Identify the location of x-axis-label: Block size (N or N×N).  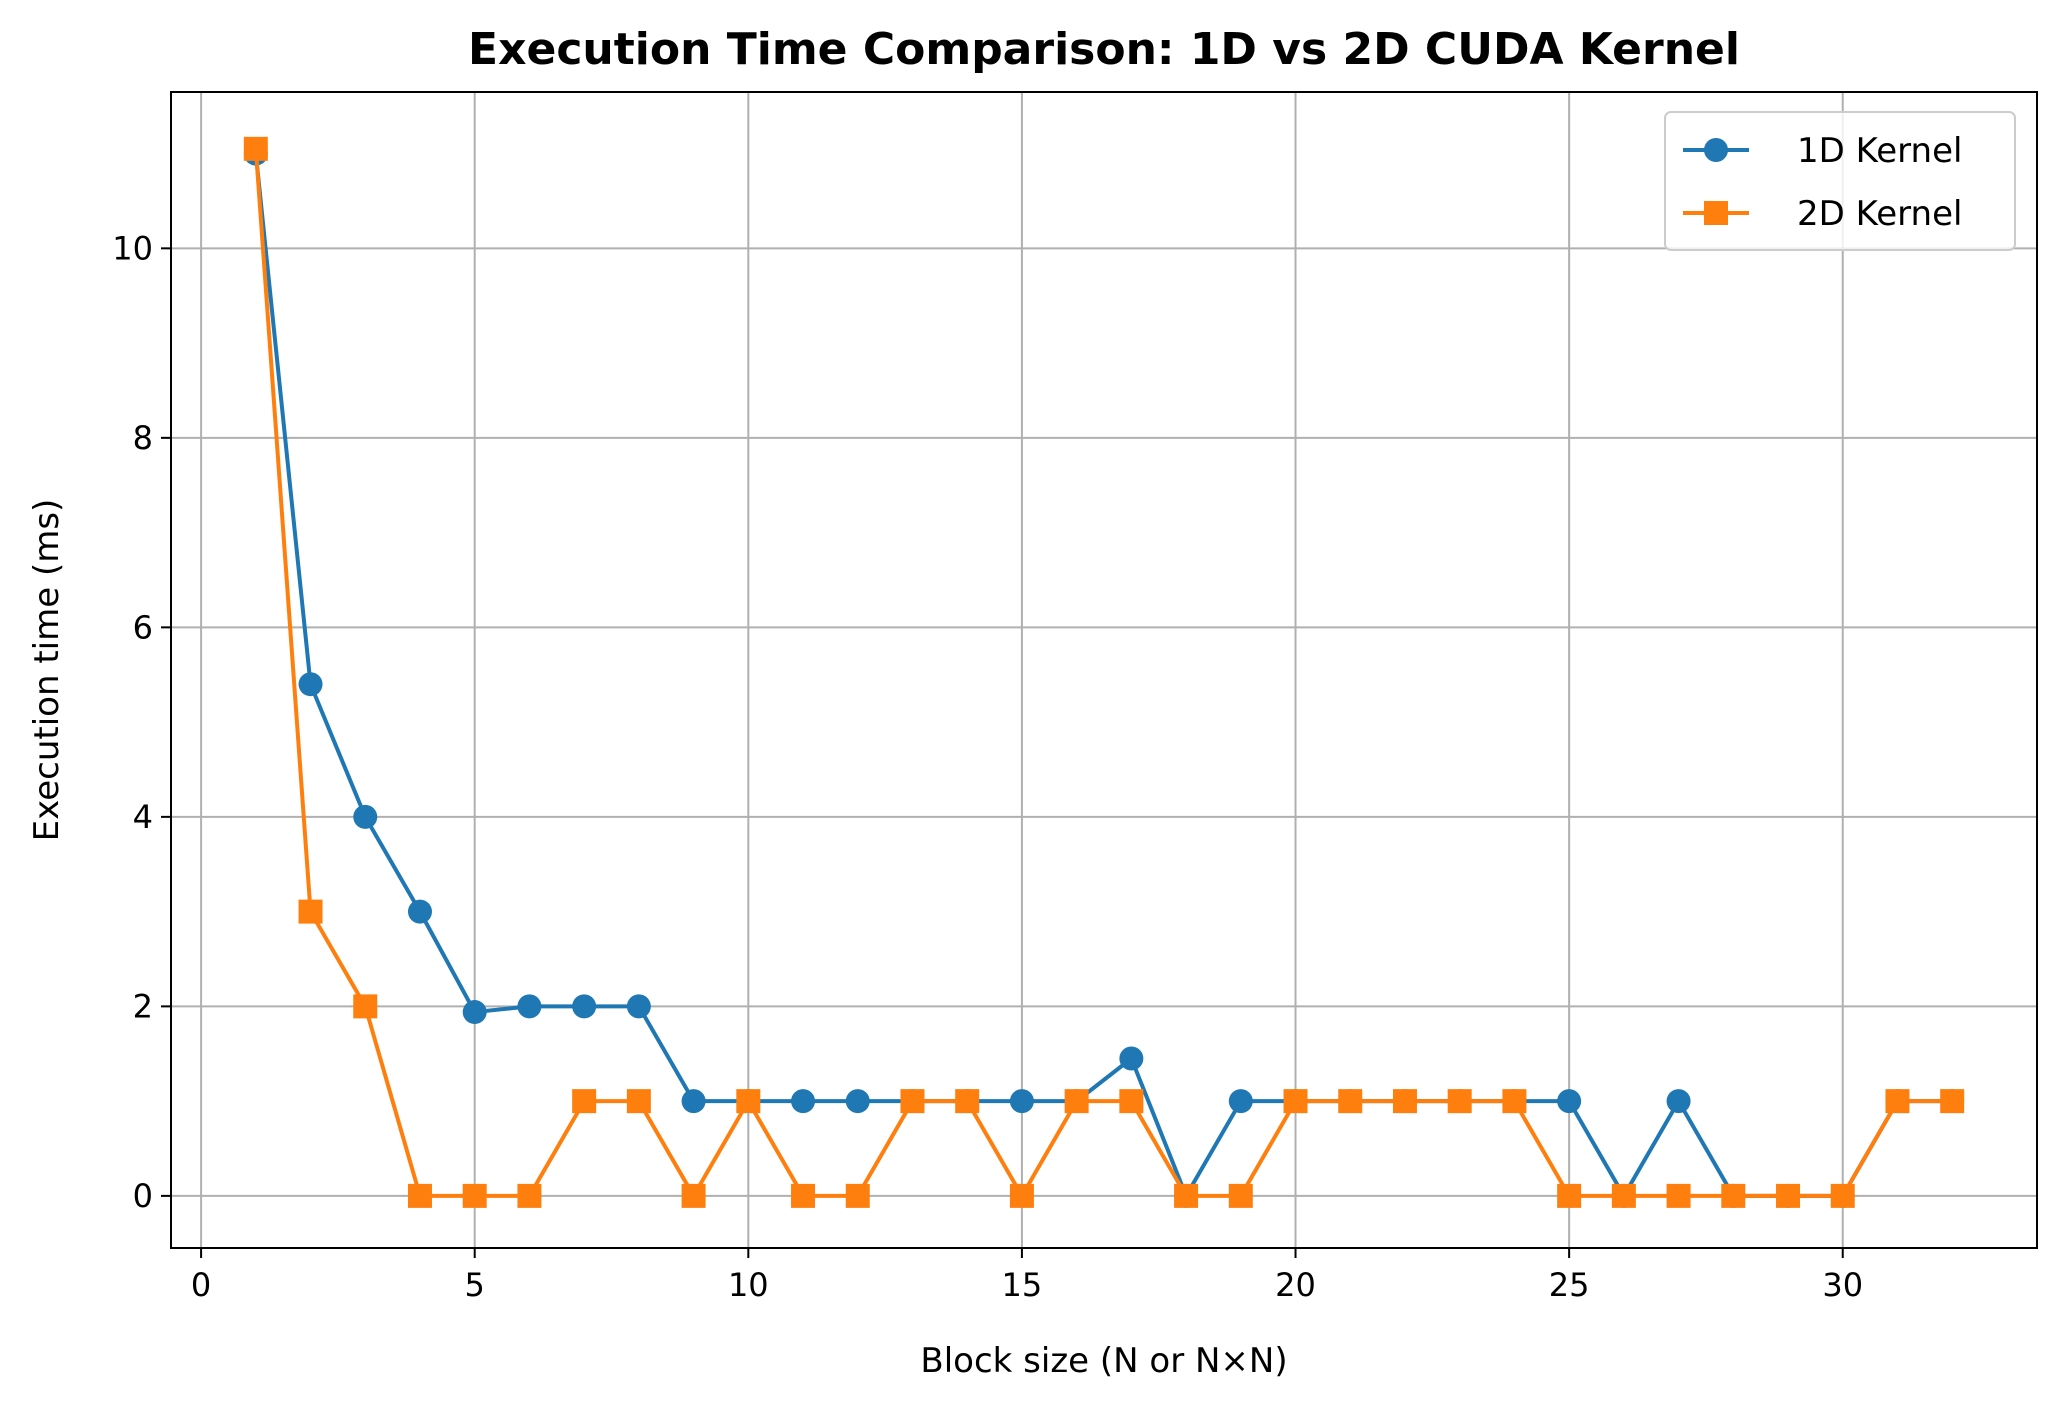
(1103, 1361).